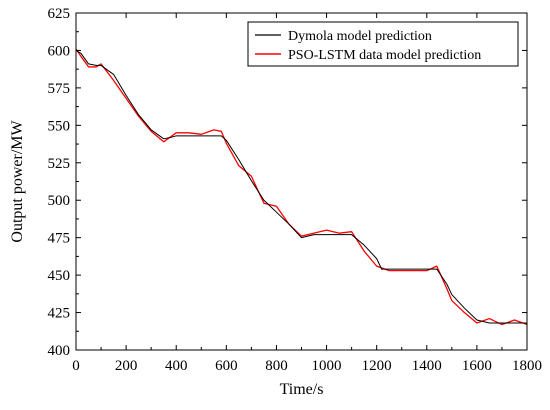 The height and width of the screenshot is (410, 550). Describe the element at coordinates (176, 366) in the screenshot. I see `x-tick-label: 400` at that location.